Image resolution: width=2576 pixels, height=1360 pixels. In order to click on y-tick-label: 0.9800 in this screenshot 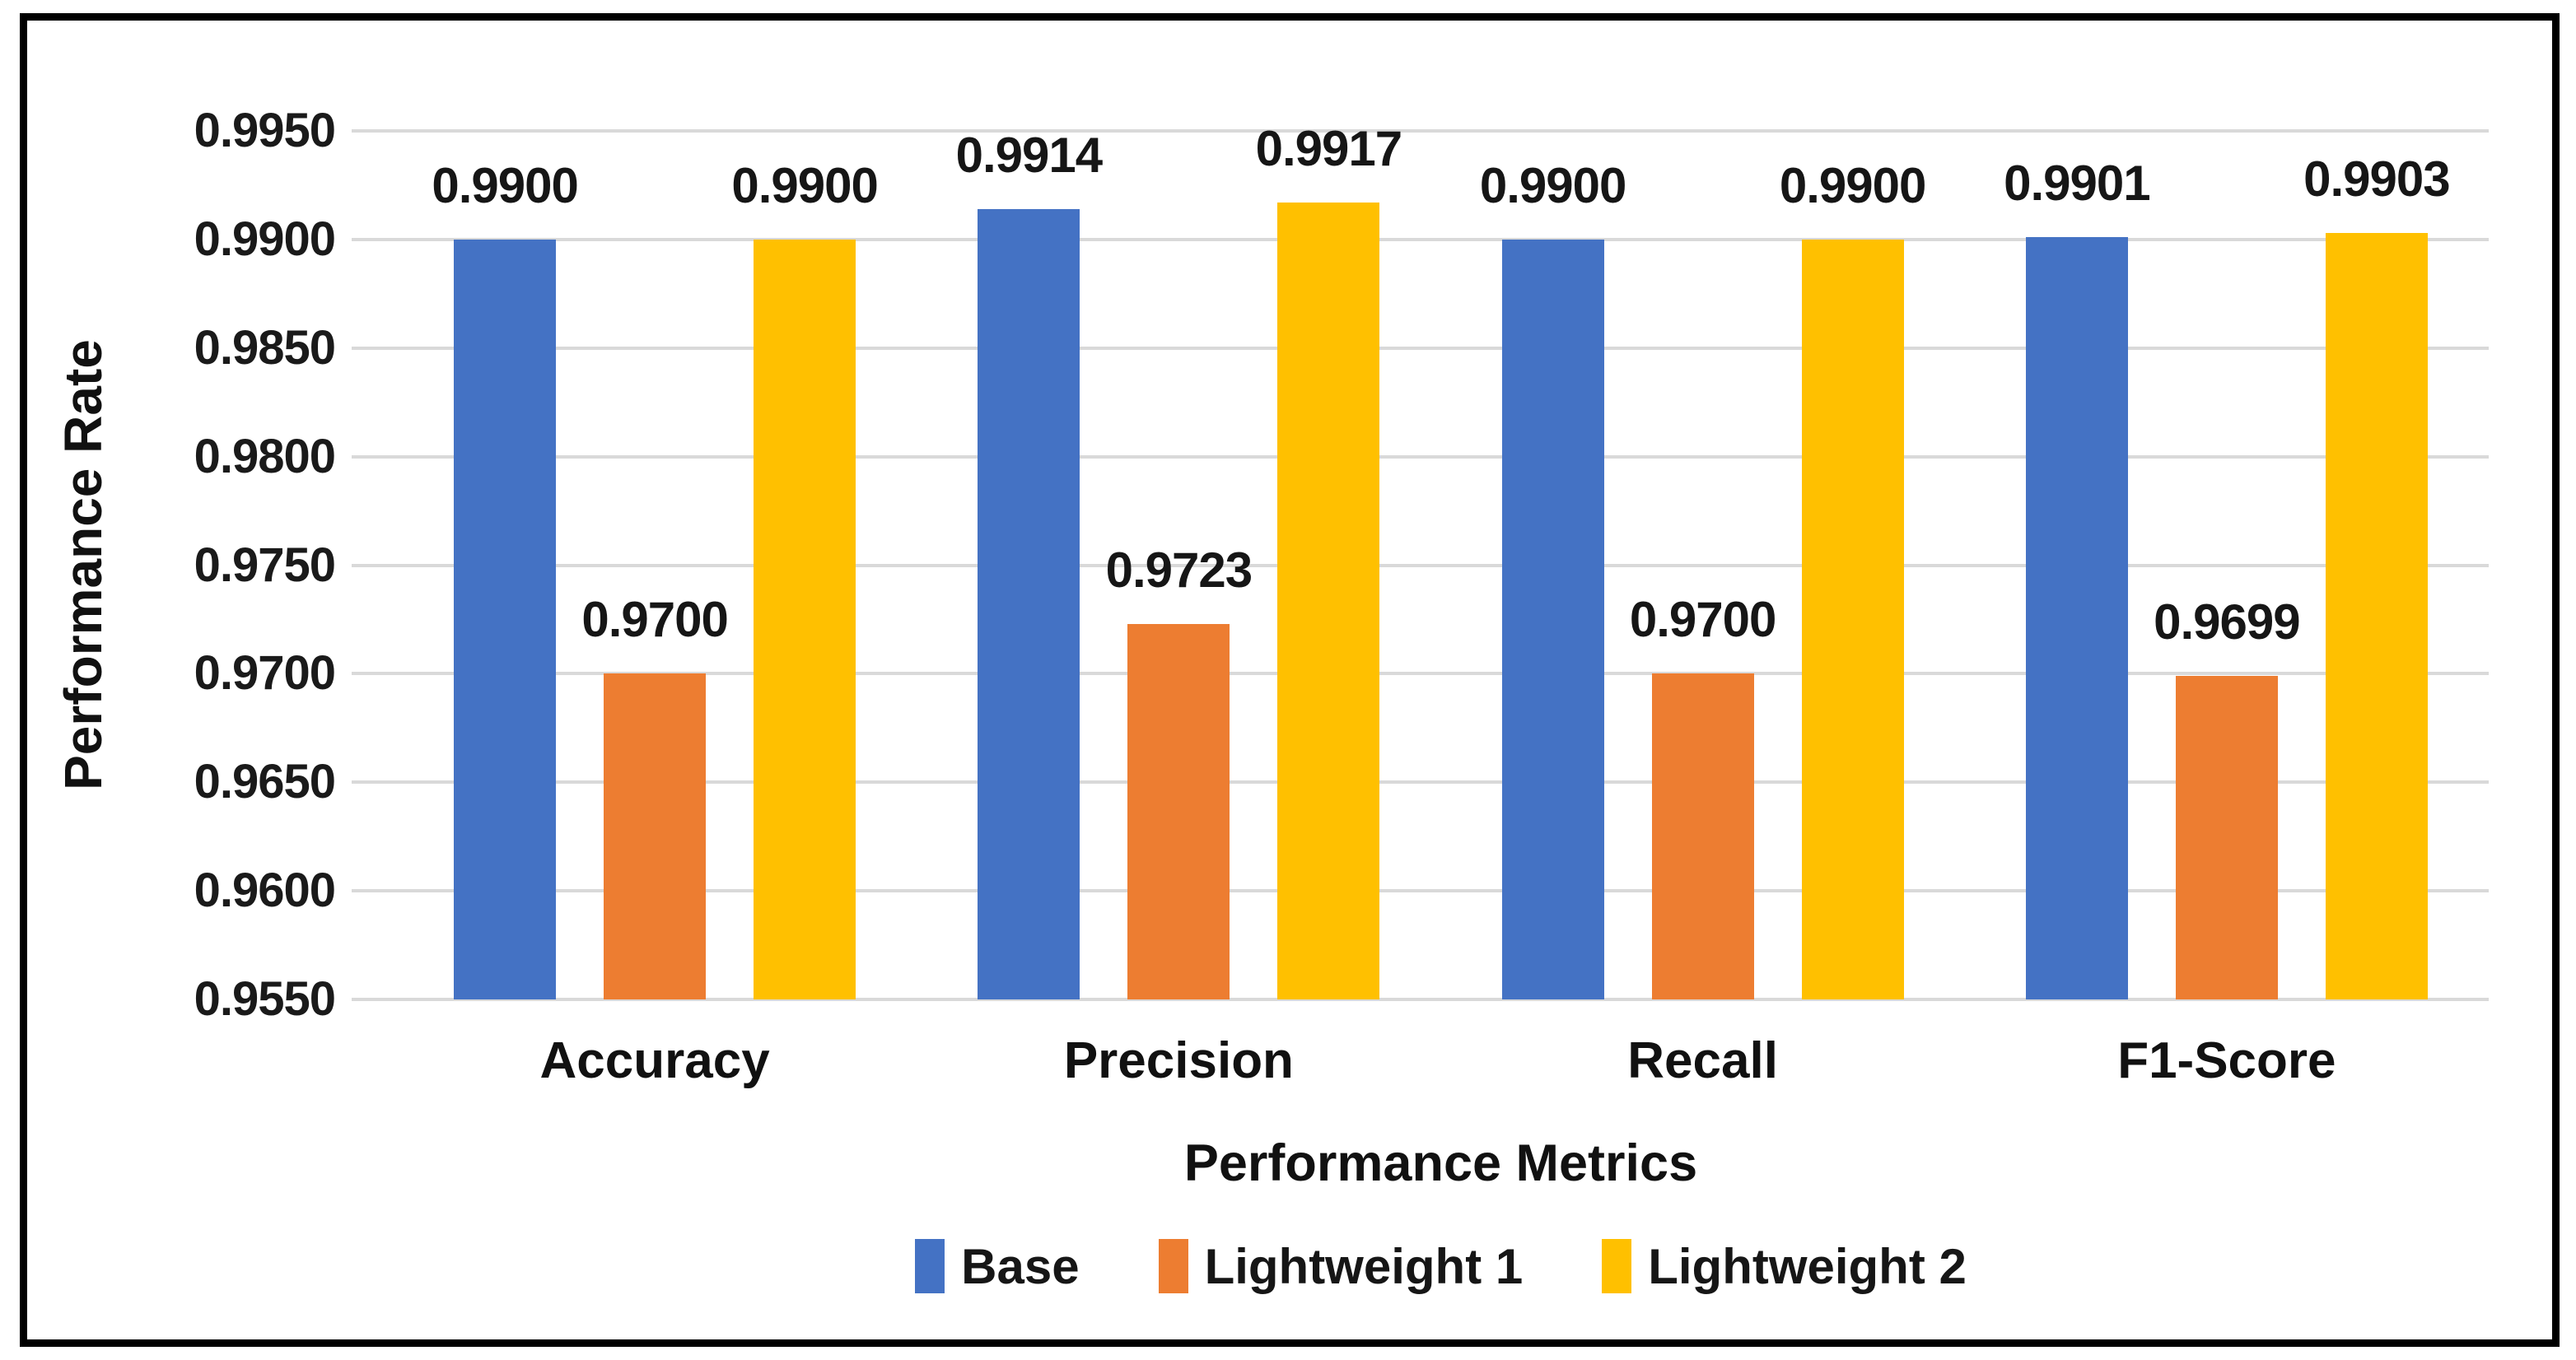, I will do `click(265, 456)`.